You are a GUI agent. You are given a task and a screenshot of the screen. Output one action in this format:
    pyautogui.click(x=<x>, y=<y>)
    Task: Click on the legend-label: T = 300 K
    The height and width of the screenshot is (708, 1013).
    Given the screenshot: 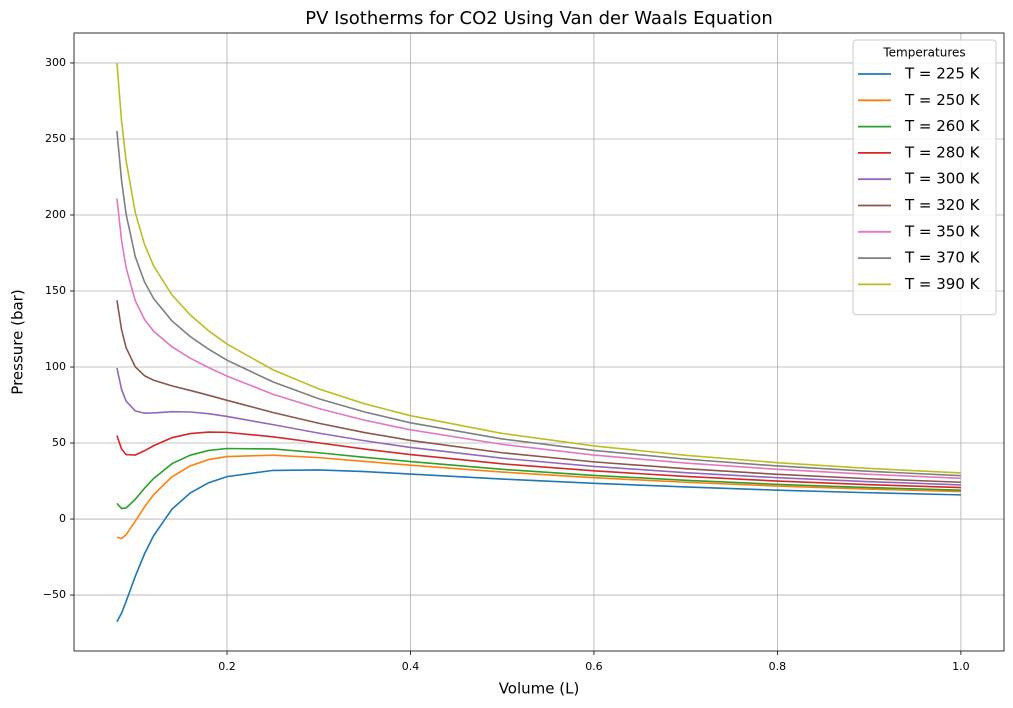 What is the action you would take?
    pyautogui.click(x=942, y=179)
    